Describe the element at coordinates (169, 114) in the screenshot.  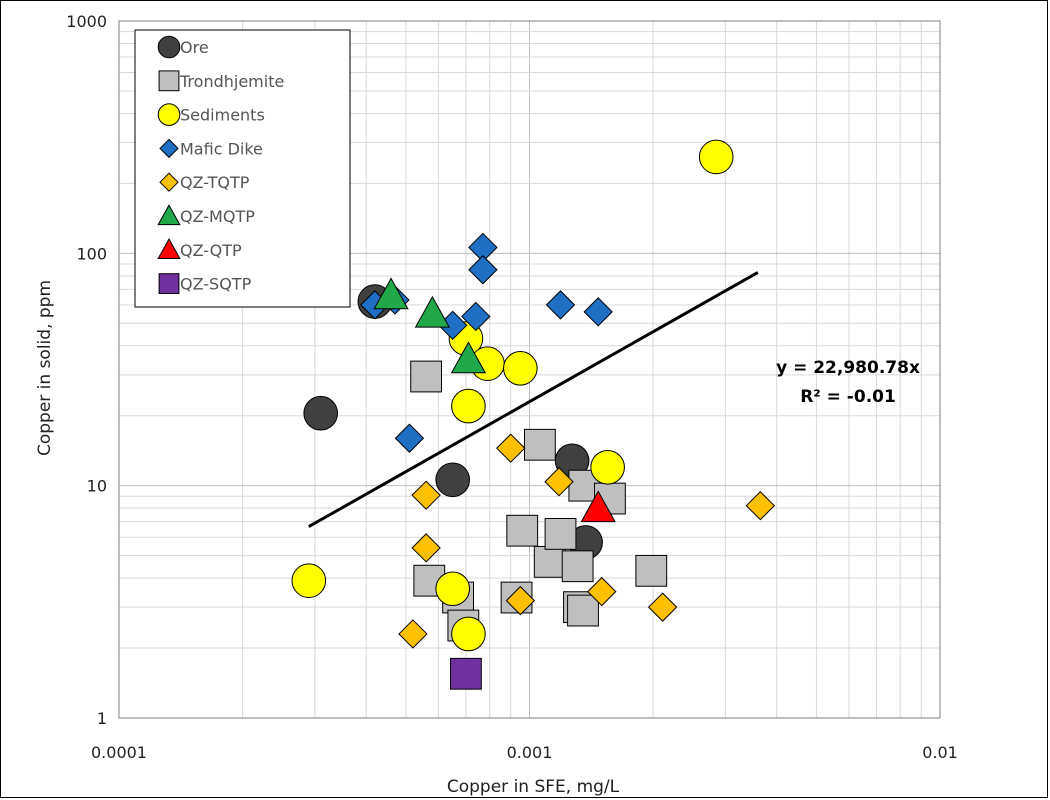
I see `legend-marker-sediments` at that location.